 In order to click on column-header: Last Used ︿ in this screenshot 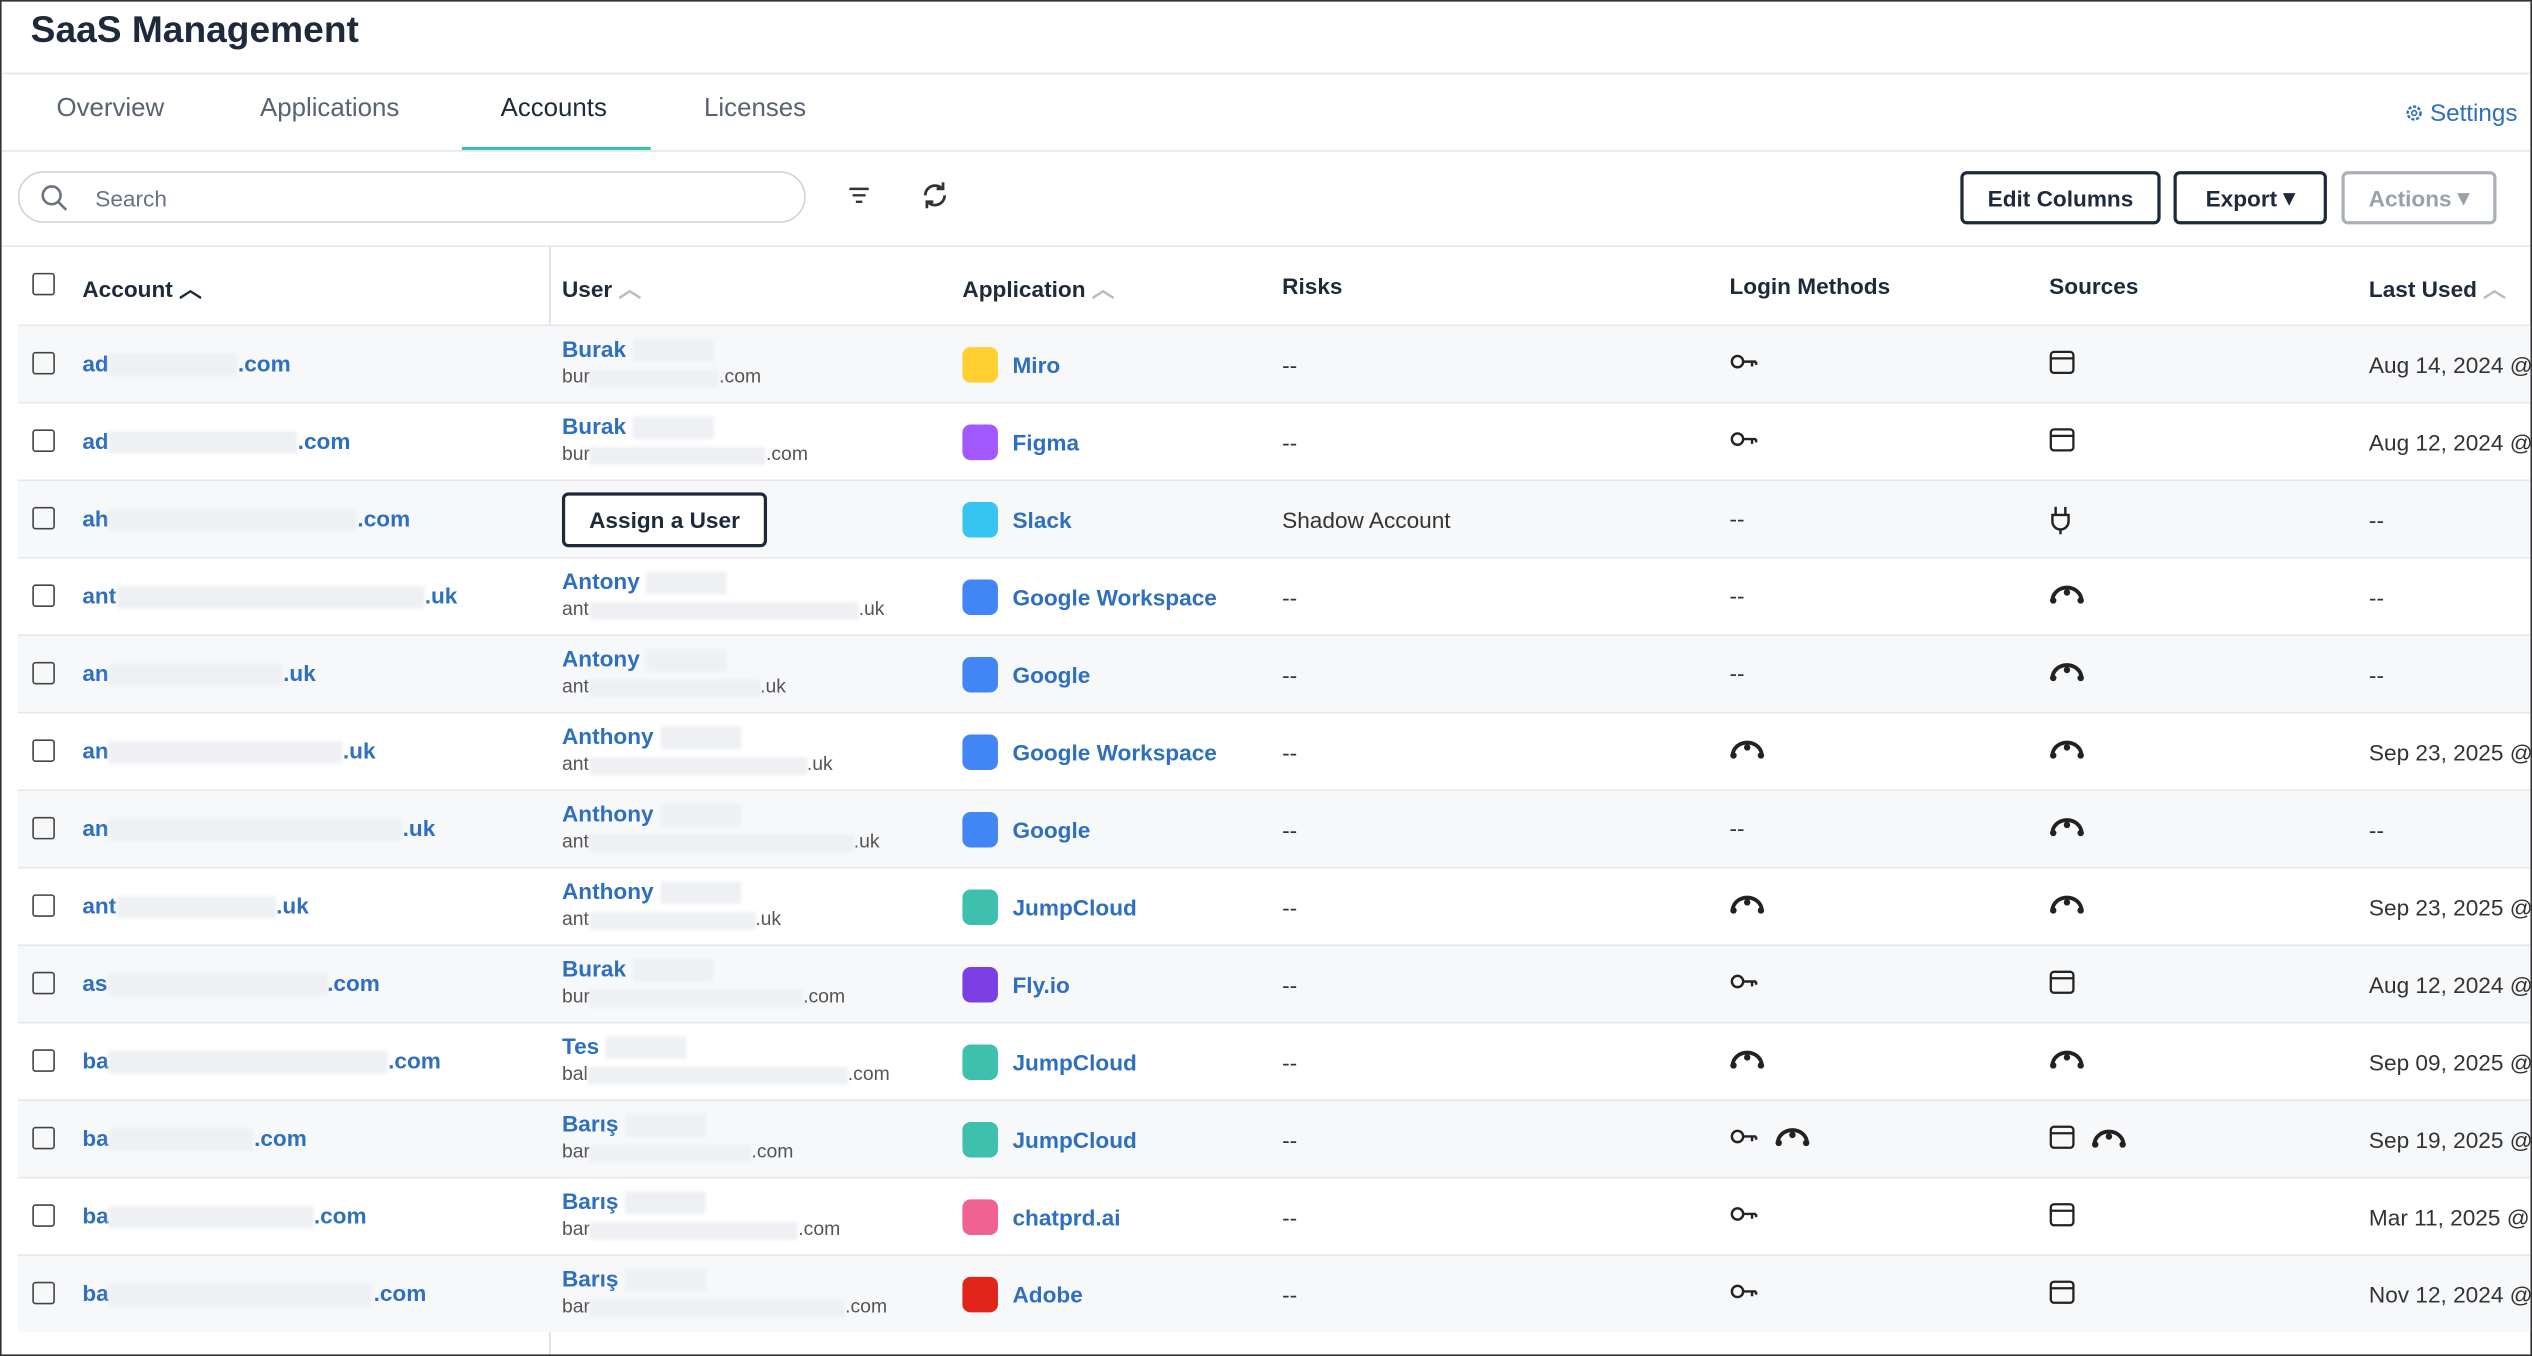, I will do `click(2437, 289)`.